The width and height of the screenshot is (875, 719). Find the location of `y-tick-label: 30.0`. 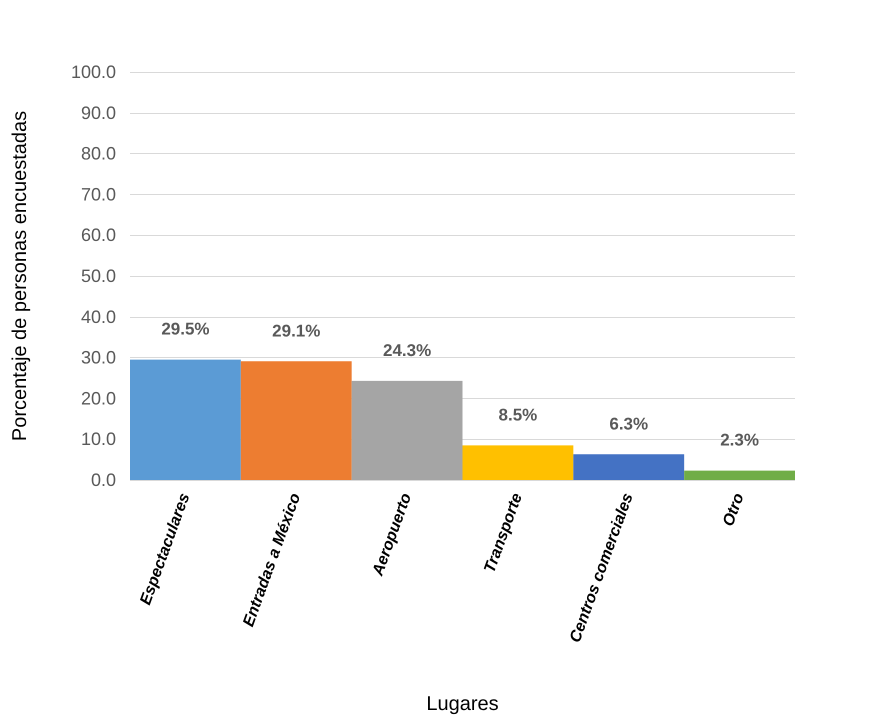

y-tick-label: 30.0 is located at coordinates (98, 358).